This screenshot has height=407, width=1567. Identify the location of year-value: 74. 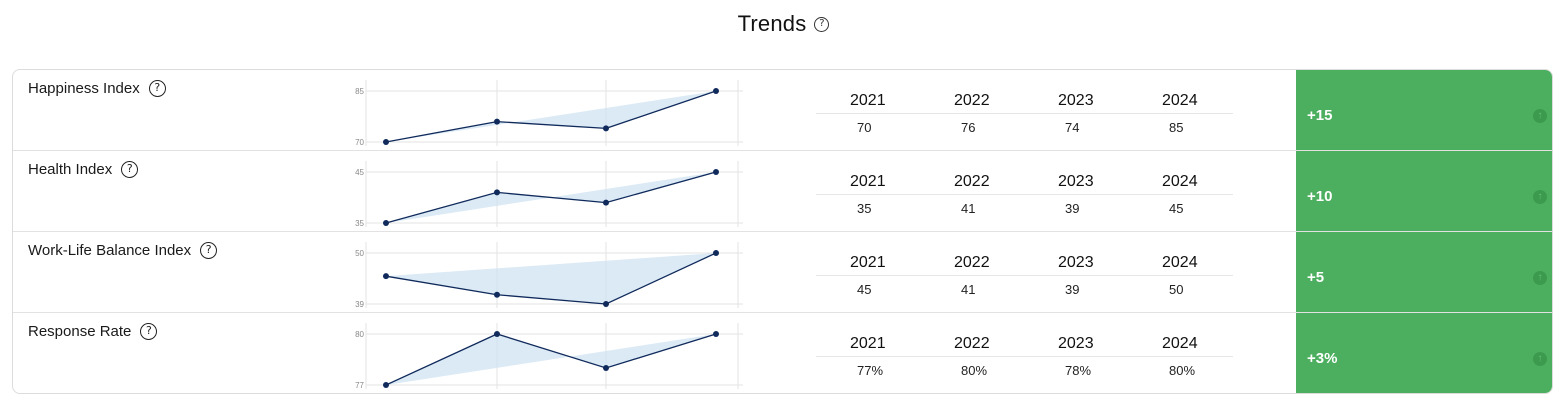
(1072, 127).